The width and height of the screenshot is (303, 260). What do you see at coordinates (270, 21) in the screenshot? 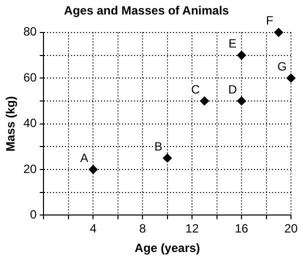
I see `annotation: F` at bounding box center [270, 21].